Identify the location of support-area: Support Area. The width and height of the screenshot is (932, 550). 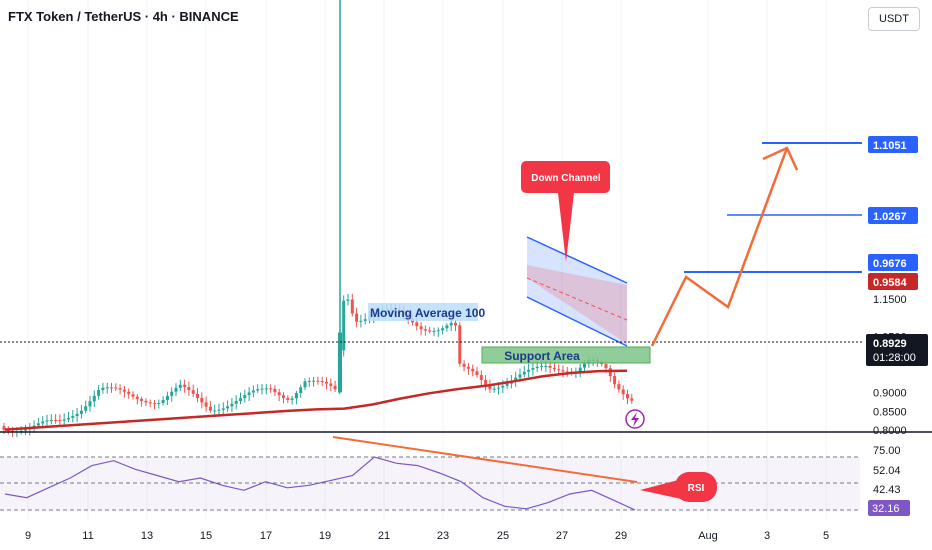
(566, 355).